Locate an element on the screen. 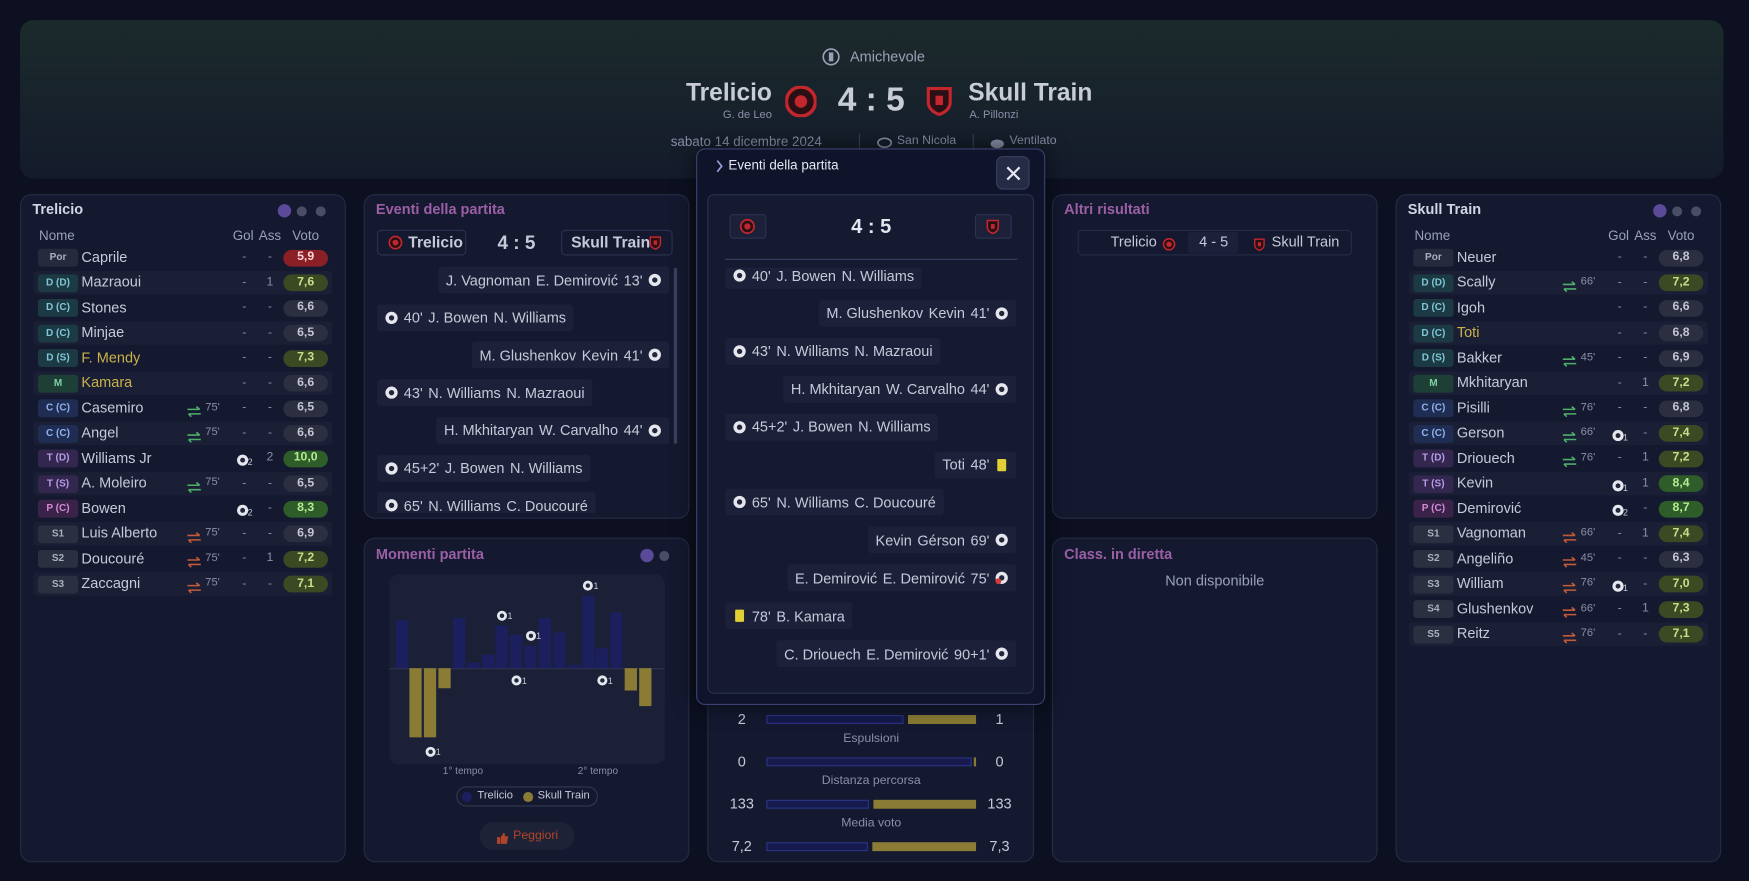 Image resolution: width=1749 pixels, height=881 pixels. lineup-title: Skull Train is located at coordinates (1444, 209).